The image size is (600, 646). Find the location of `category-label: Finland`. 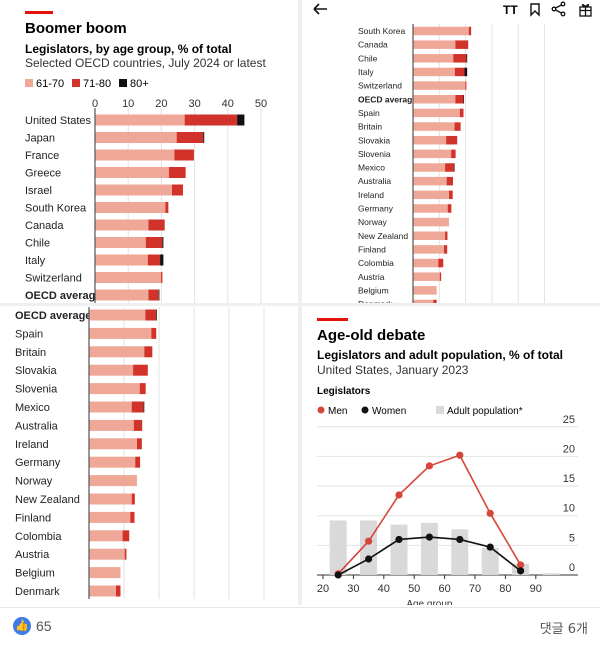

category-label: Finland is located at coordinates (33, 518).